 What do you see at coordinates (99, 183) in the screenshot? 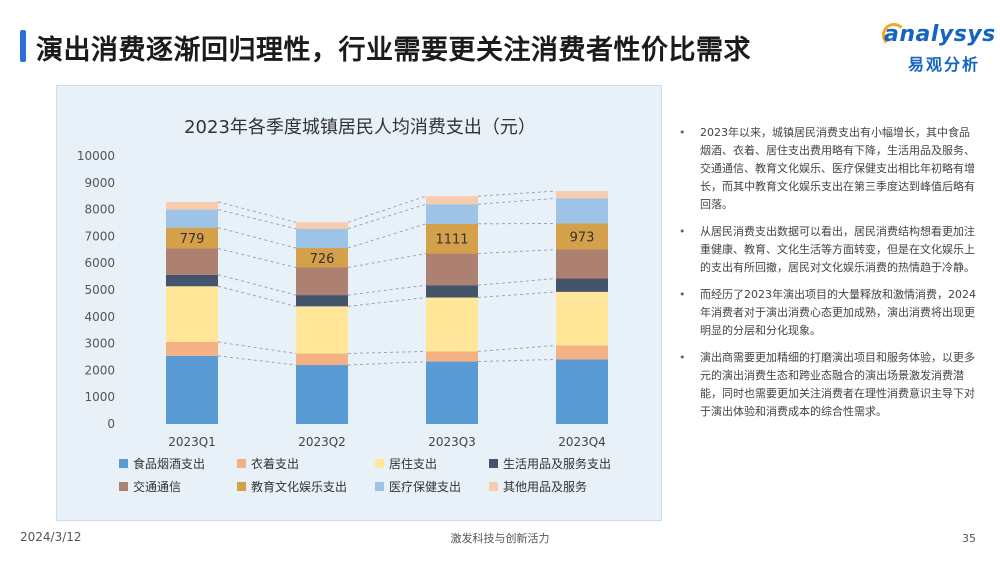
I see `y-tick-label: 9000` at bounding box center [99, 183].